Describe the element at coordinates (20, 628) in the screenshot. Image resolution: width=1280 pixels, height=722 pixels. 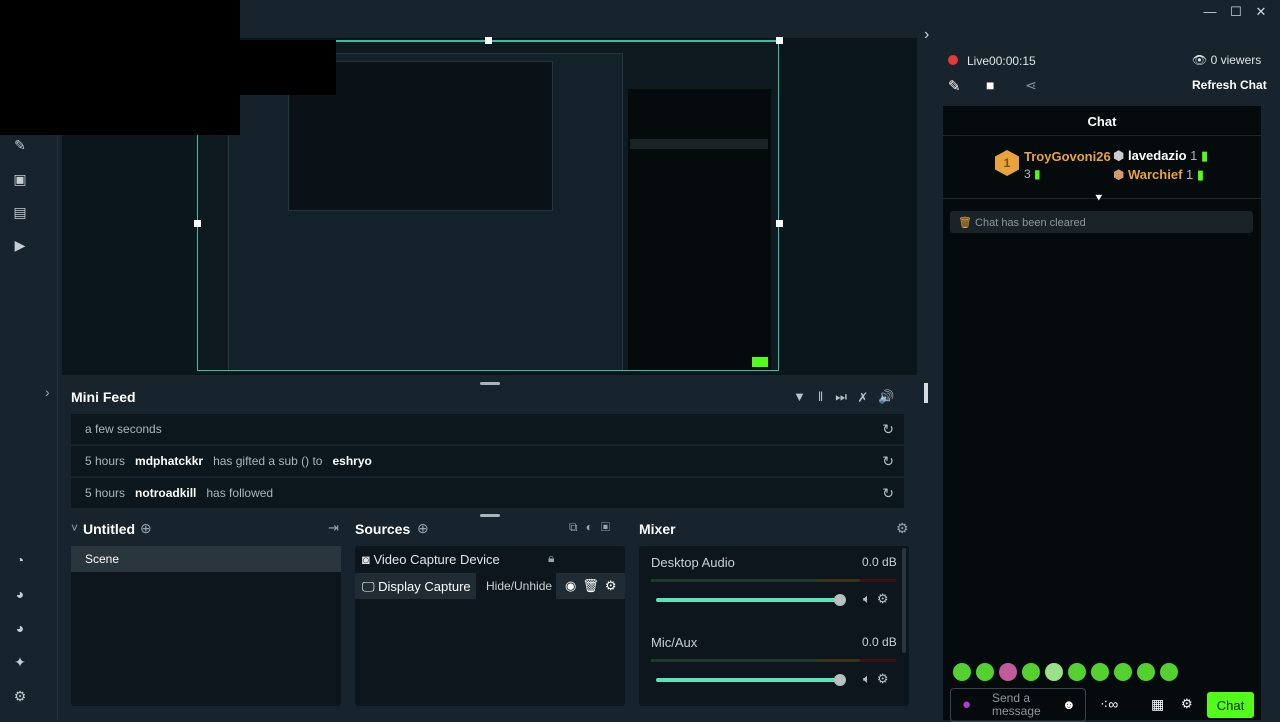
I see `help-alt-icon: ◕` at that location.